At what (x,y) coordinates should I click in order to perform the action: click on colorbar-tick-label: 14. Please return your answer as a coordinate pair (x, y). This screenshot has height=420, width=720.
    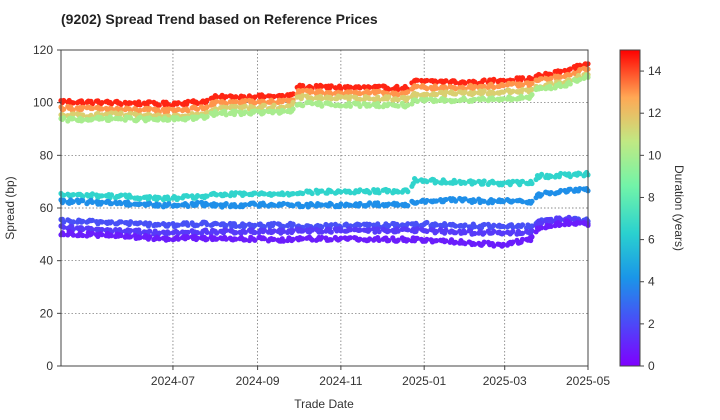
    Looking at the image, I should click on (655, 71).